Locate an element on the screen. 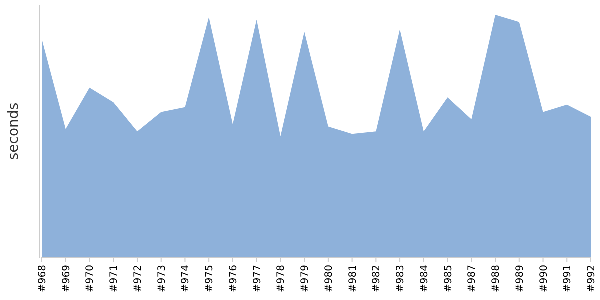  x-tick-label: #968 is located at coordinates (43, 278).